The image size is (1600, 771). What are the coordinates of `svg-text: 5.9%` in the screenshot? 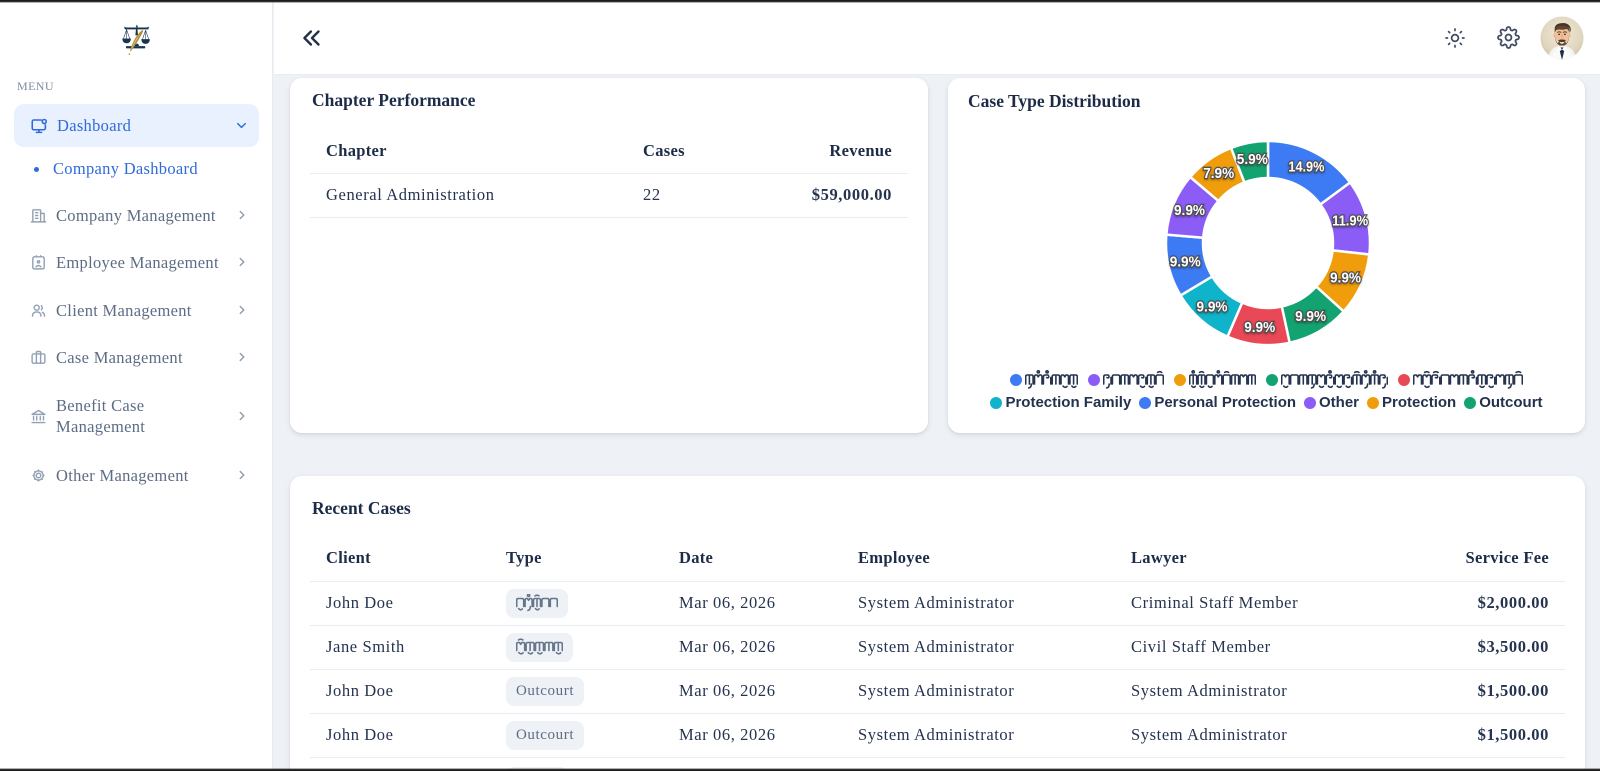 It's located at (1252, 159).